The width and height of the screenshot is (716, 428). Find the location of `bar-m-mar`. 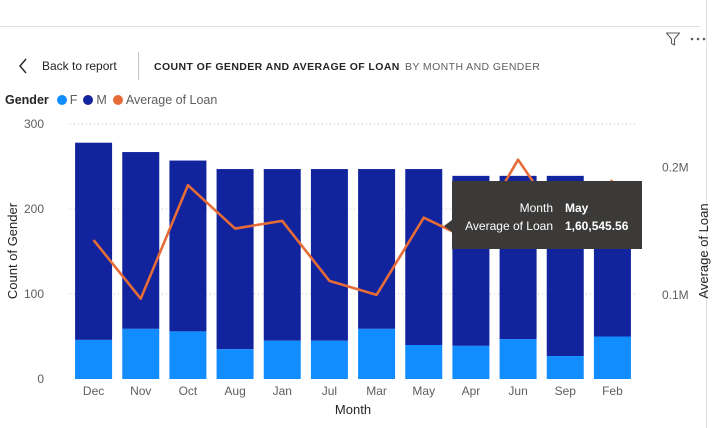

bar-m-mar is located at coordinates (377, 249).